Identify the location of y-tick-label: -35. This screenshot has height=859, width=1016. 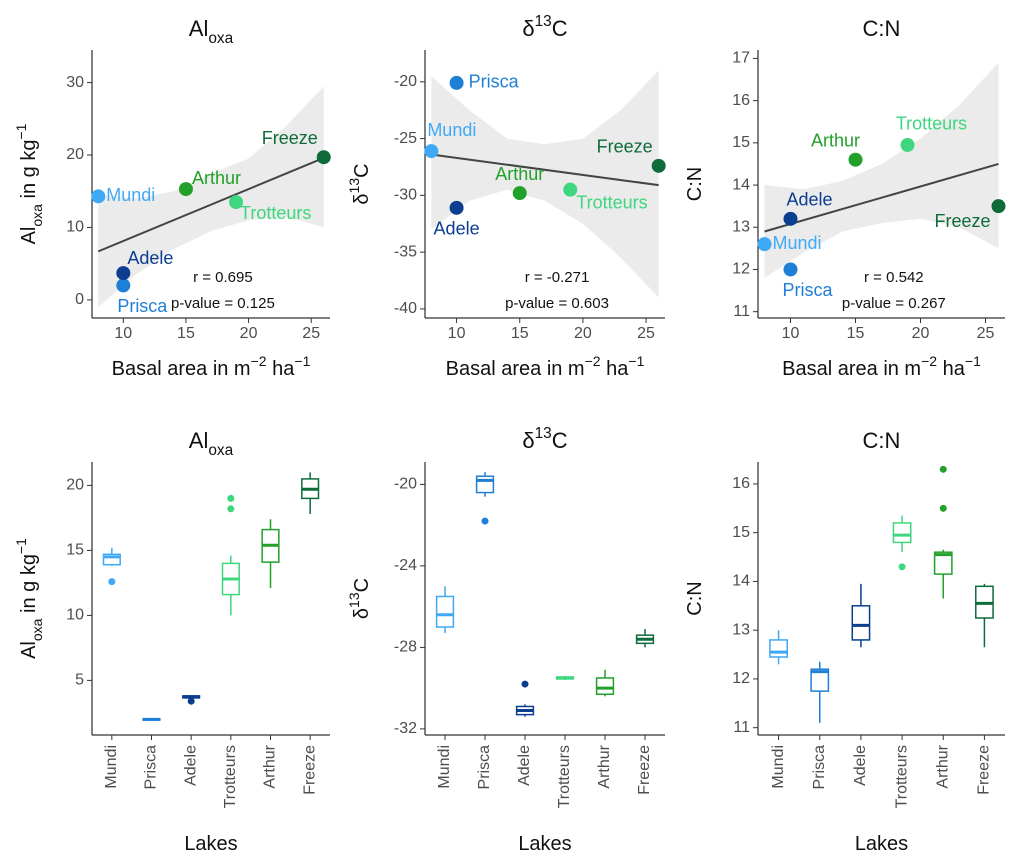
(405, 251).